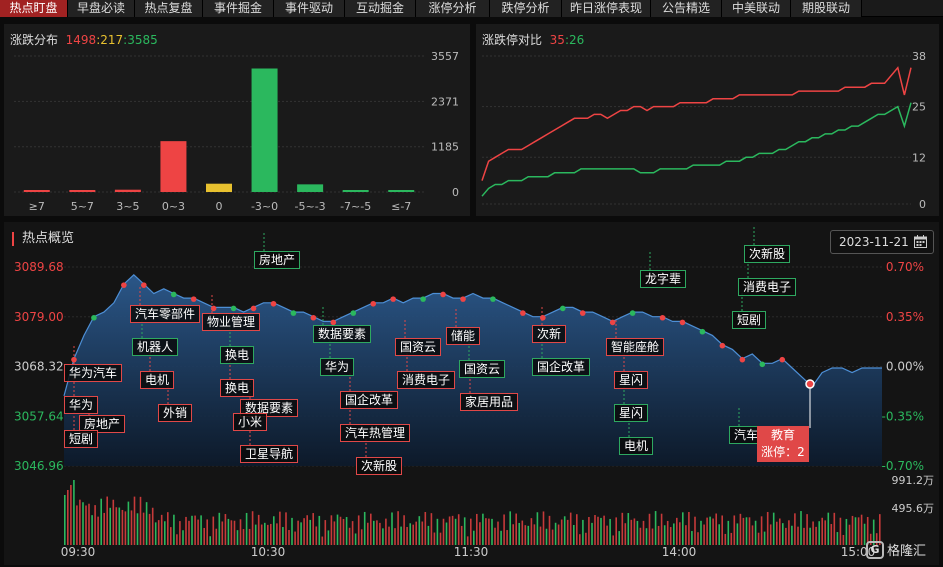 The image size is (943, 567). I want to click on tab-4: 事件驱动, so click(309, 8).